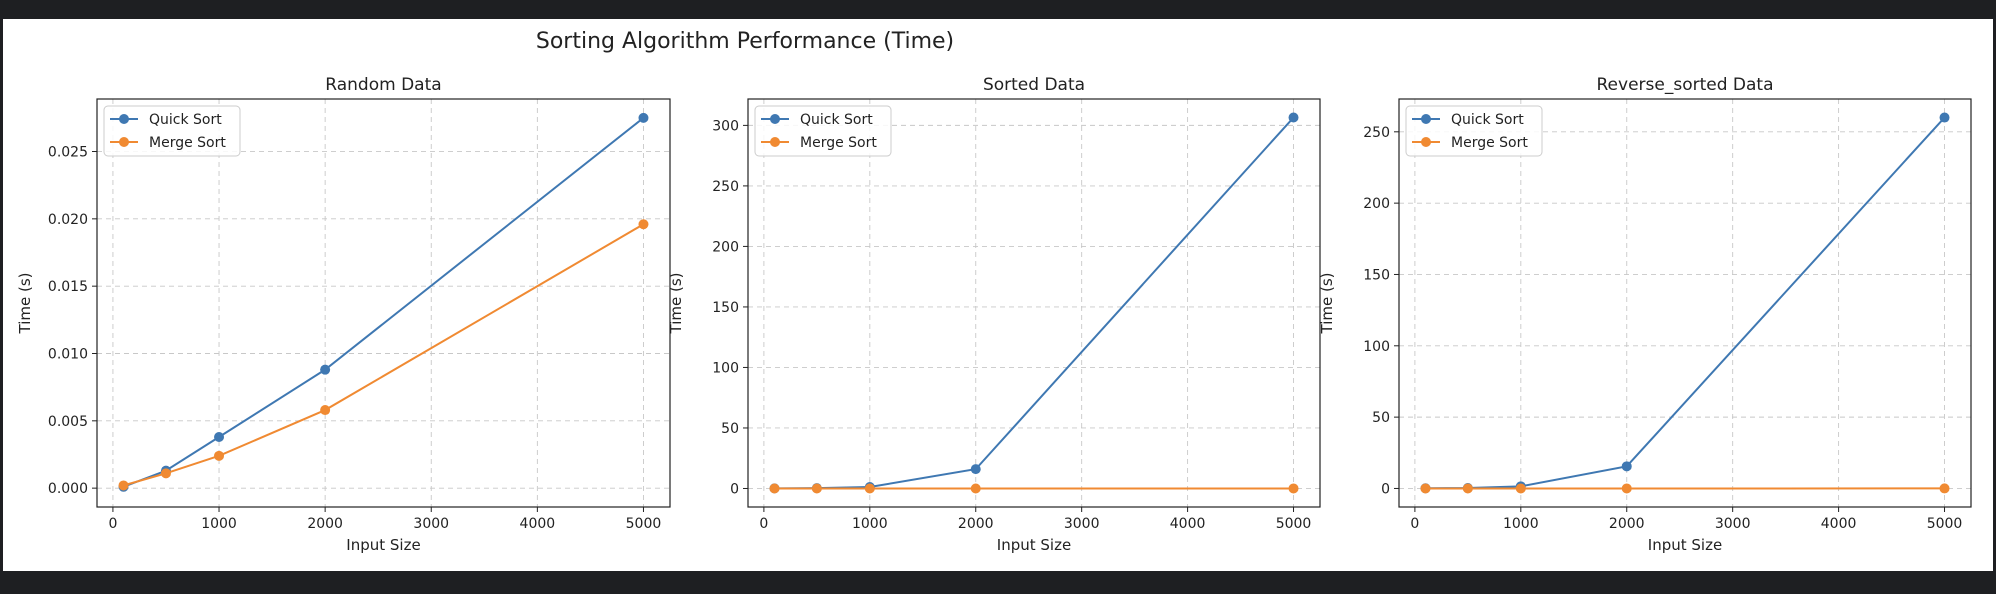 The height and width of the screenshot is (594, 1996). I want to click on chart3-xtick-label-1000: 1000, so click(1521, 524).